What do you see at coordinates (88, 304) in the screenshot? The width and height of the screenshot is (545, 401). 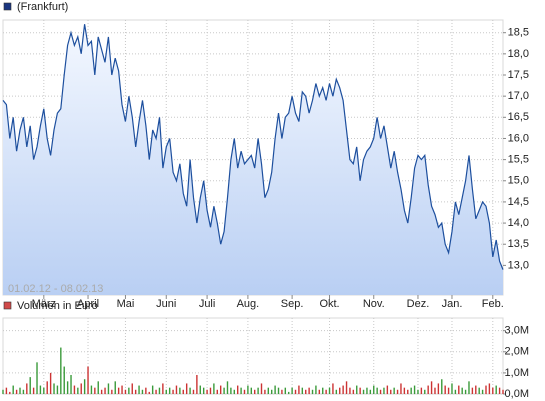 I see `x-tick-label: April` at bounding box center [88, 304].